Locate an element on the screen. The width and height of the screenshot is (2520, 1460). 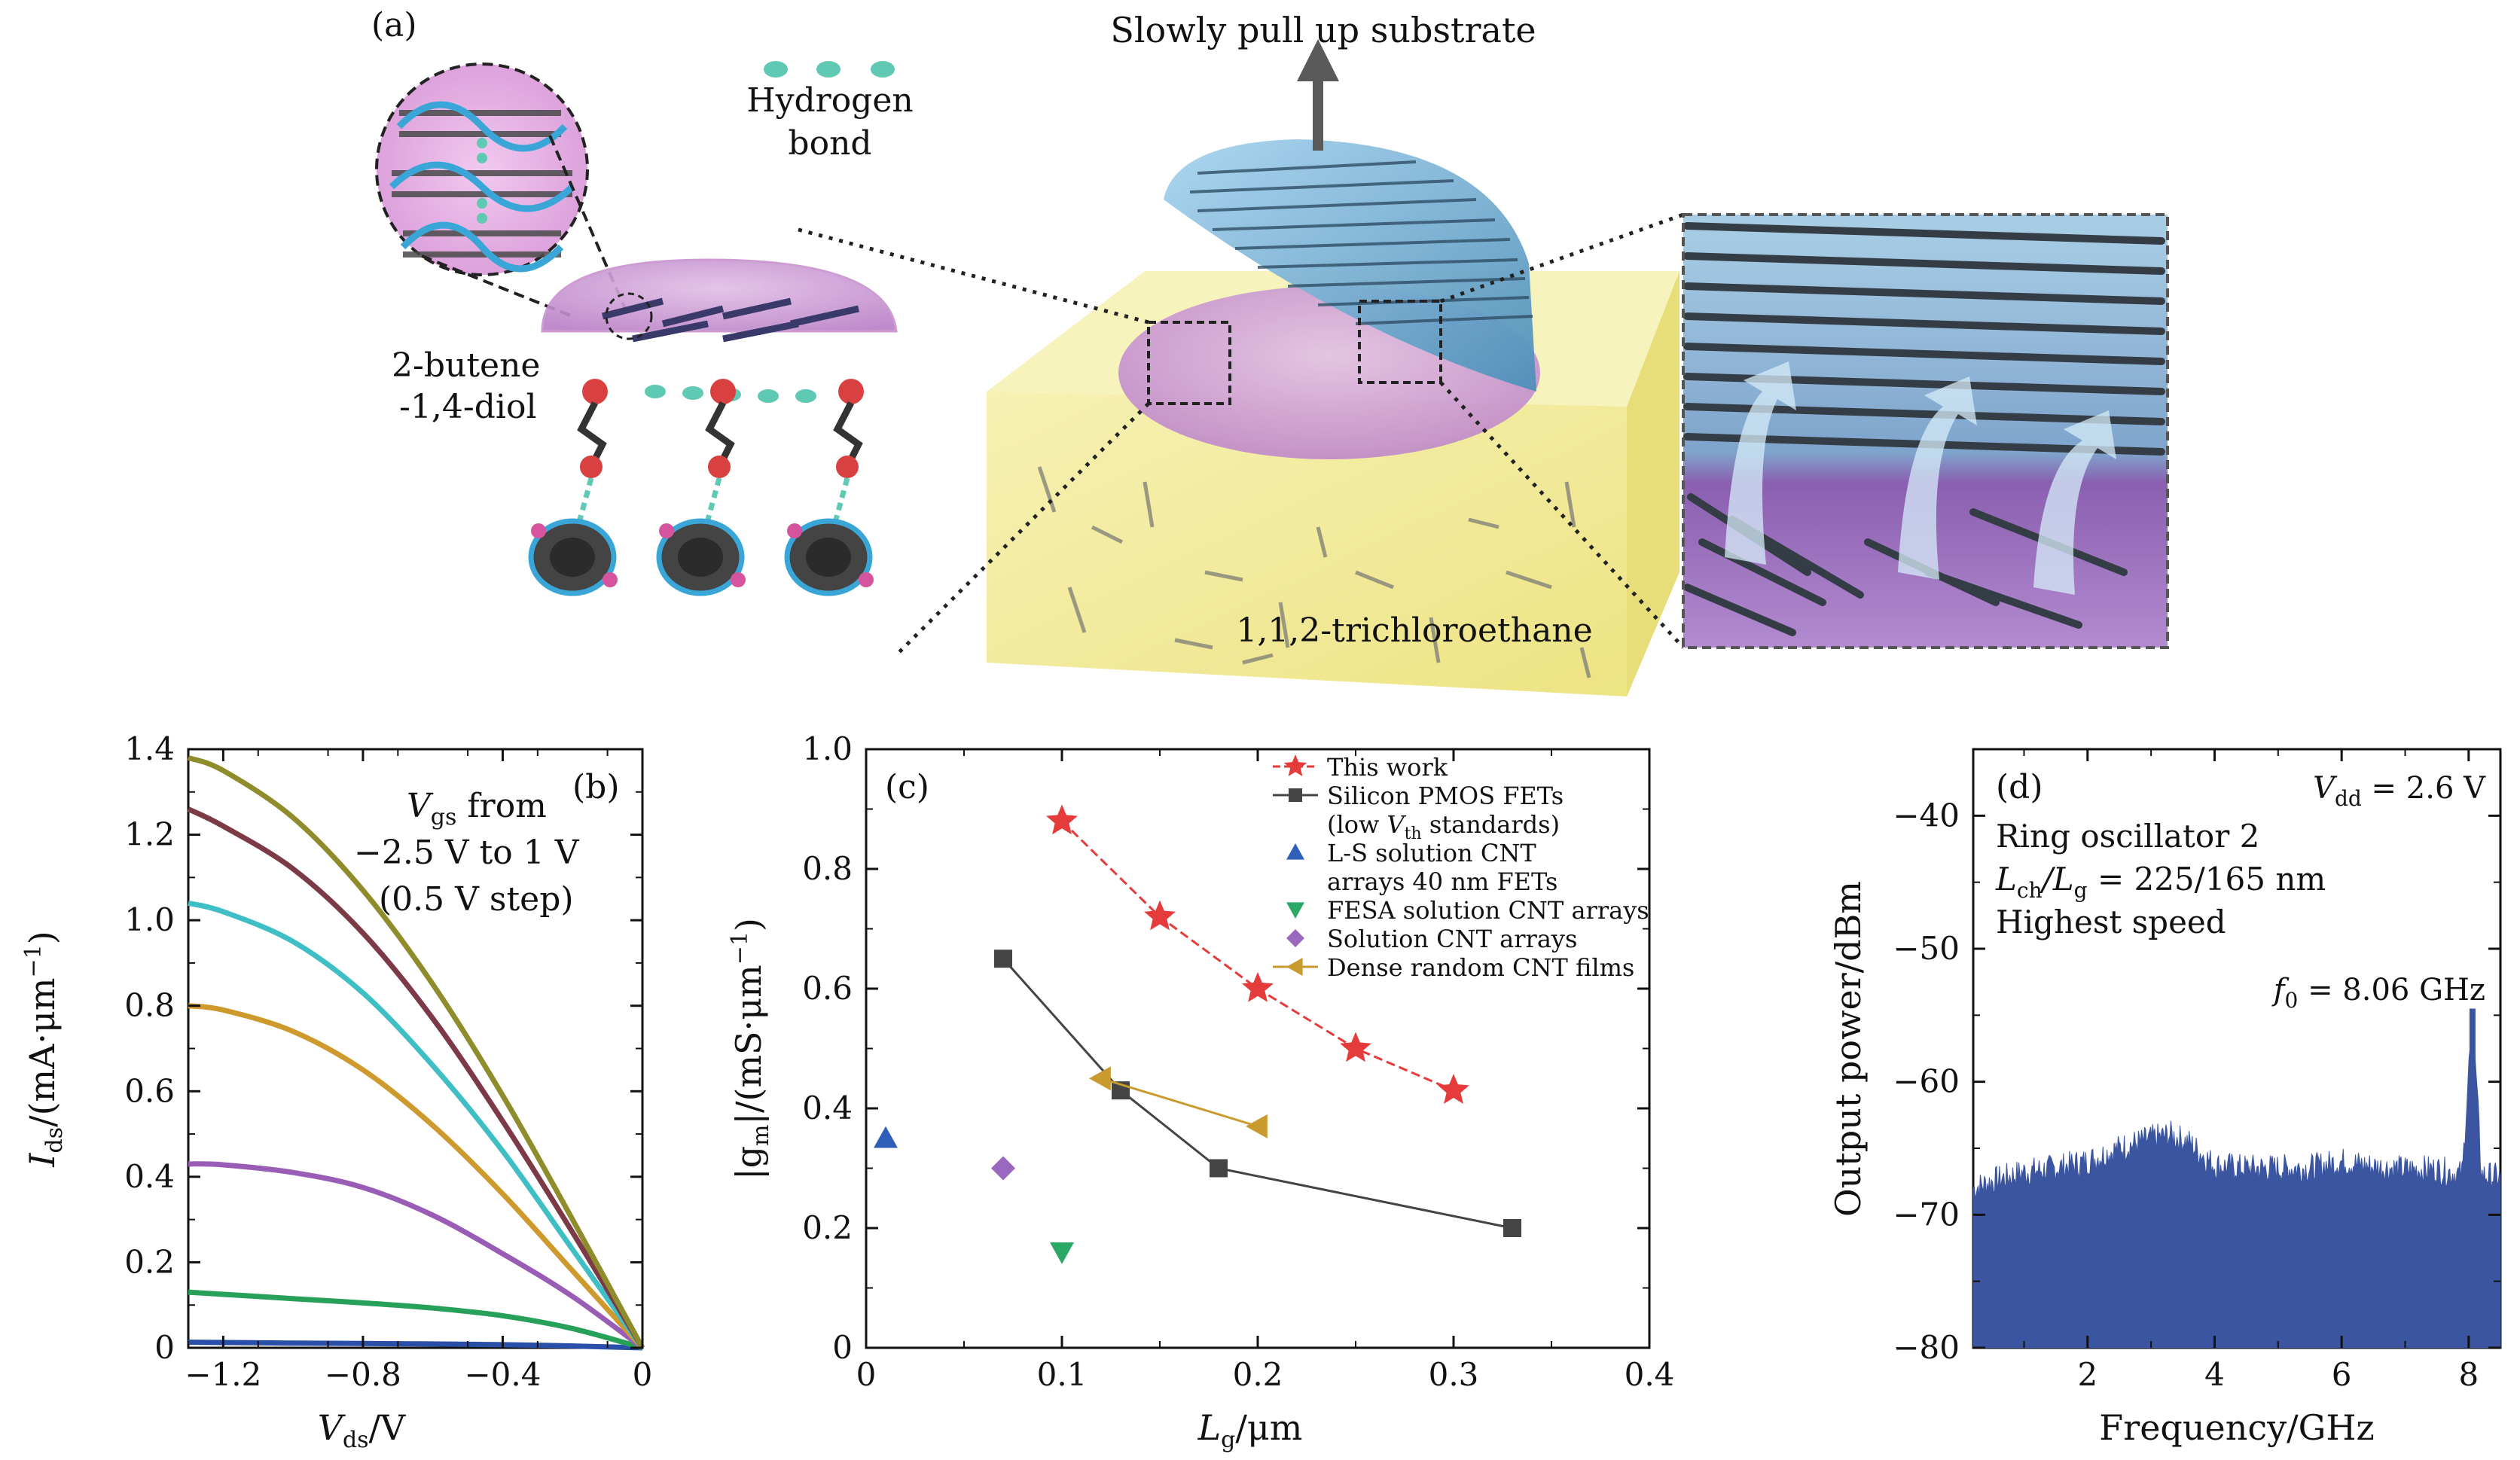
panel-d-y-tick-label: −70 is located at coordinates (1926, 1214).